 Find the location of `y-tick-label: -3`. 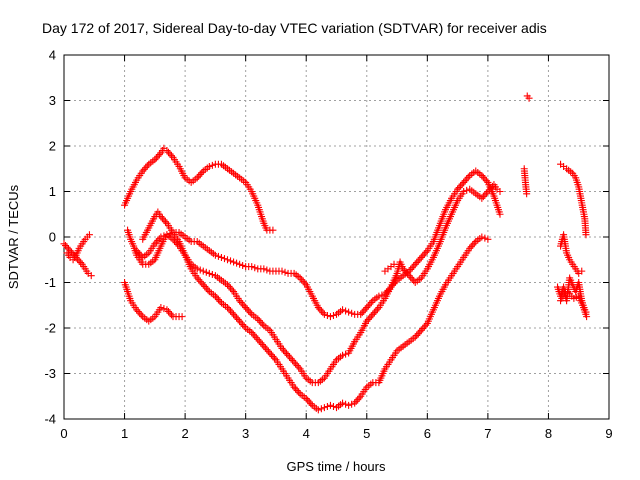

y-tick-label: -3 is located at coordinates (50, 373).